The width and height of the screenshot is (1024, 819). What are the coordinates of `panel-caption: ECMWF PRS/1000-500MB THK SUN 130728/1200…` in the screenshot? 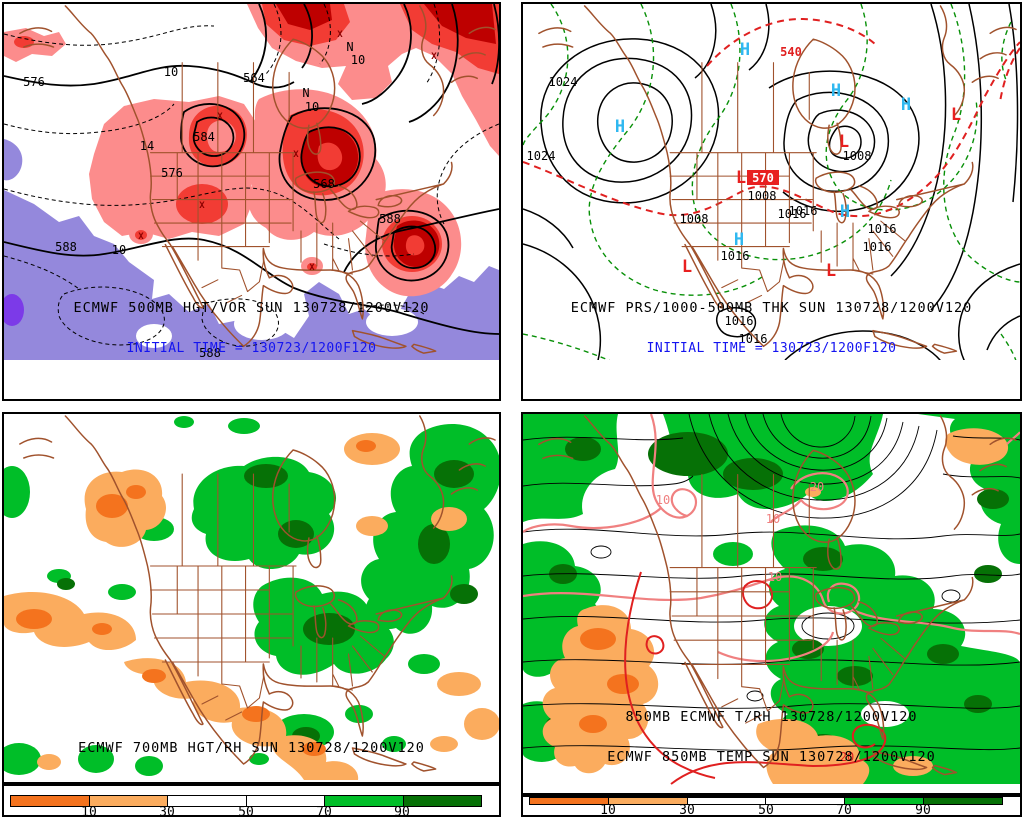 It's located at (771, 328).